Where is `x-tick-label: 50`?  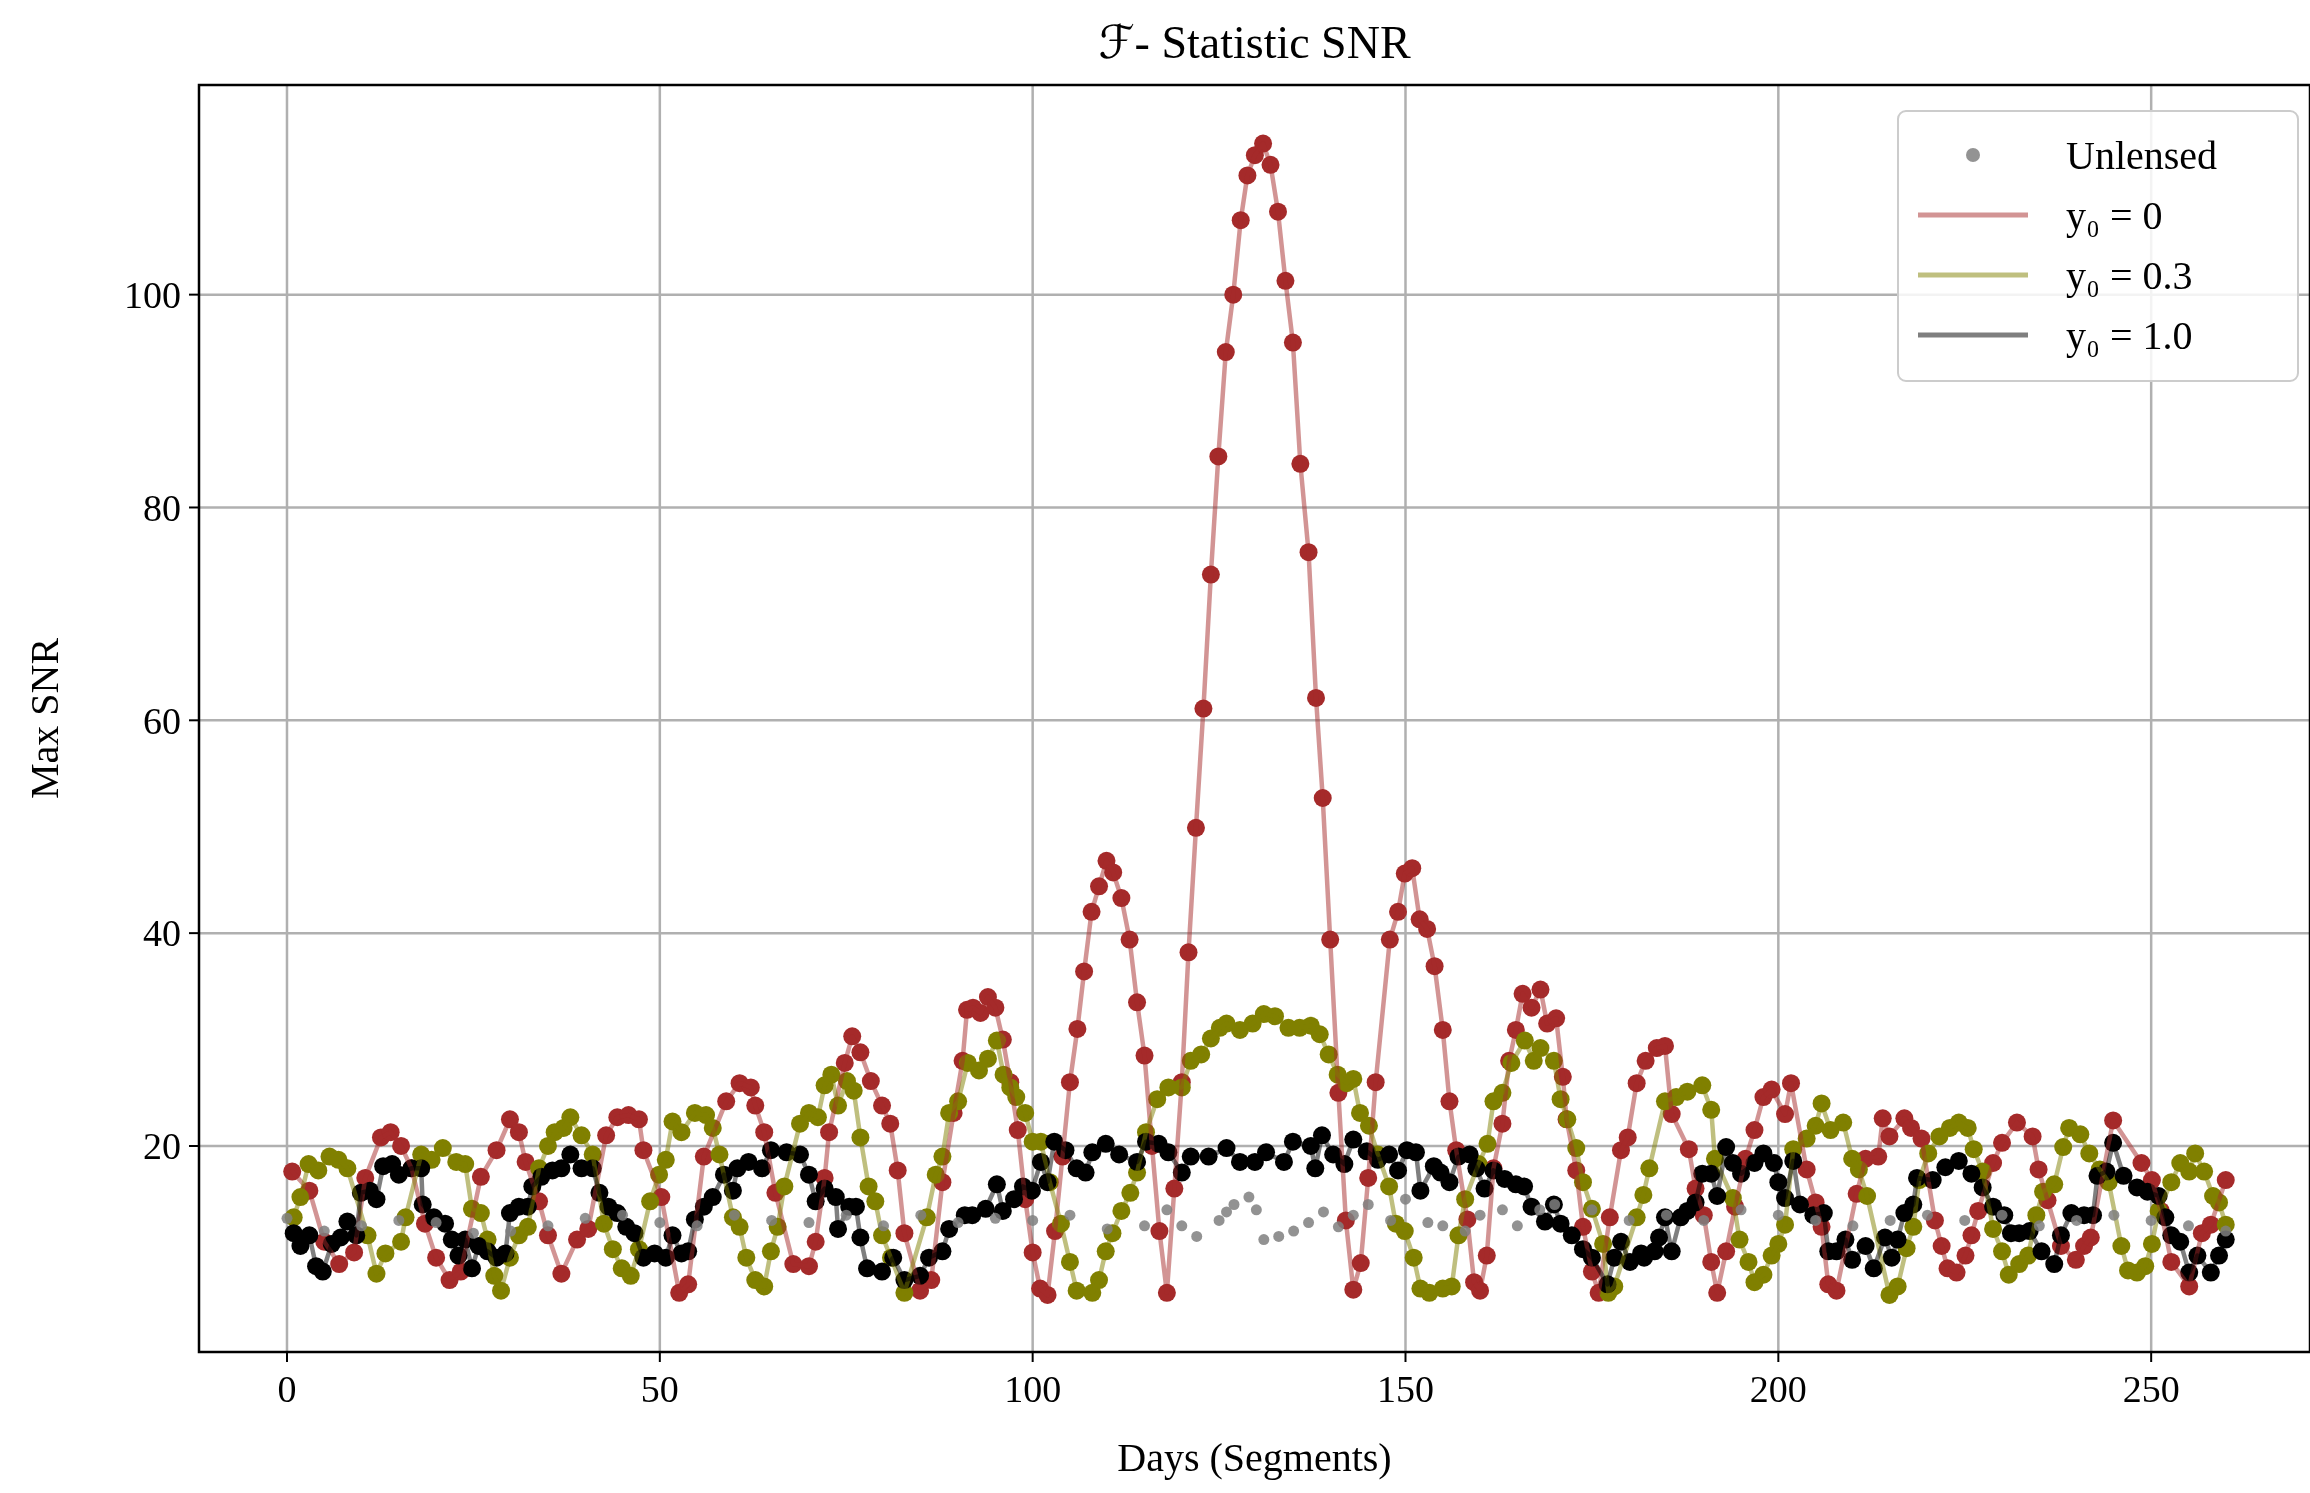 x-tick-label: 50 is located at coordinates (659, 1389).